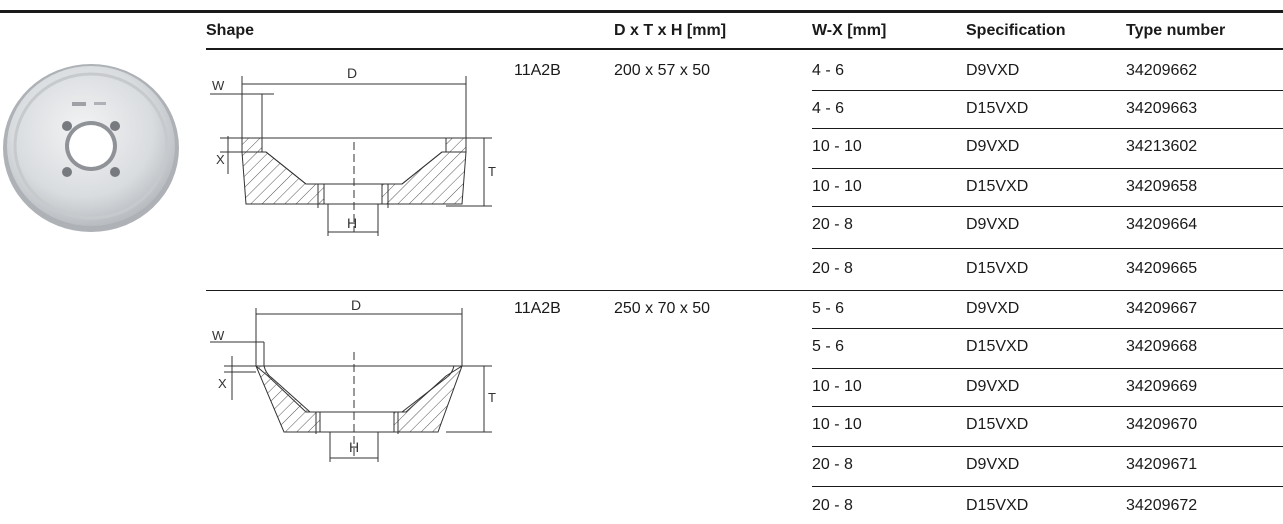 The width and height of the screenshot is (1283, 524). What do you see at coordinates (1162, 146) in the screenshot?
I see `table-row-3-type: 34213602` at bounding box center [1162, 146].